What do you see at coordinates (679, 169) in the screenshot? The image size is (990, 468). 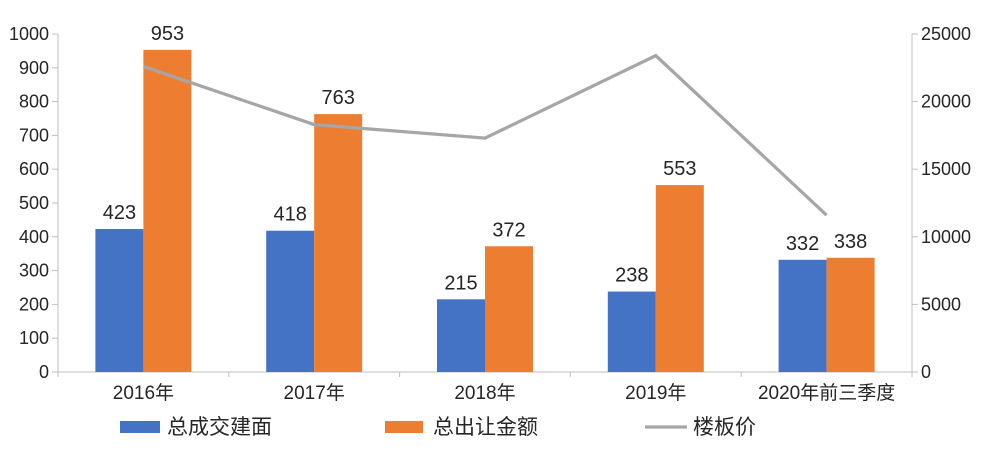 I see `bar-value-label: 553` at bounding box center [679, 169].